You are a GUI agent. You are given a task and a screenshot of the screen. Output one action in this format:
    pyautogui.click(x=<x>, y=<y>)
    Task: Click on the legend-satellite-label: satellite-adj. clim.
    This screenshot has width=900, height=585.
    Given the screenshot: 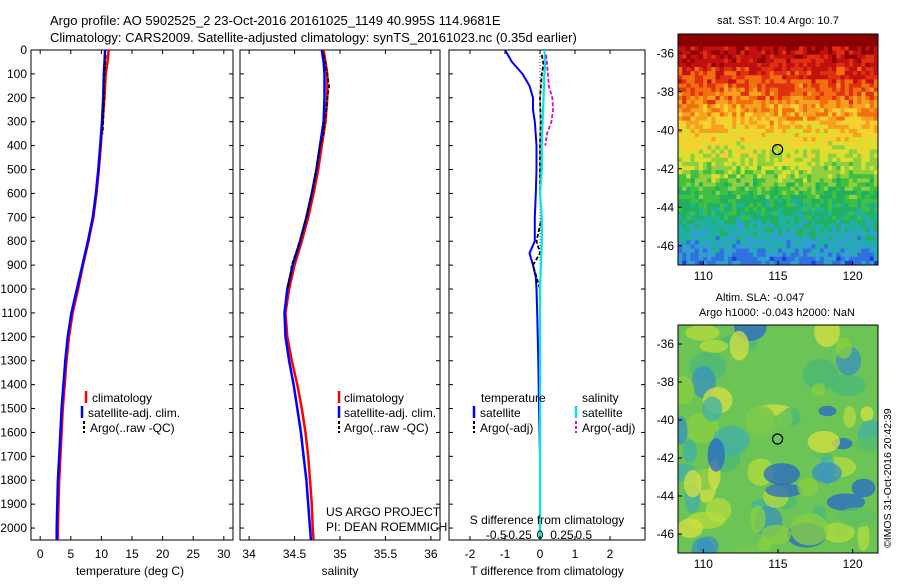 What is the action you would take?
    pyautogui.click(x=134, y=413)
    